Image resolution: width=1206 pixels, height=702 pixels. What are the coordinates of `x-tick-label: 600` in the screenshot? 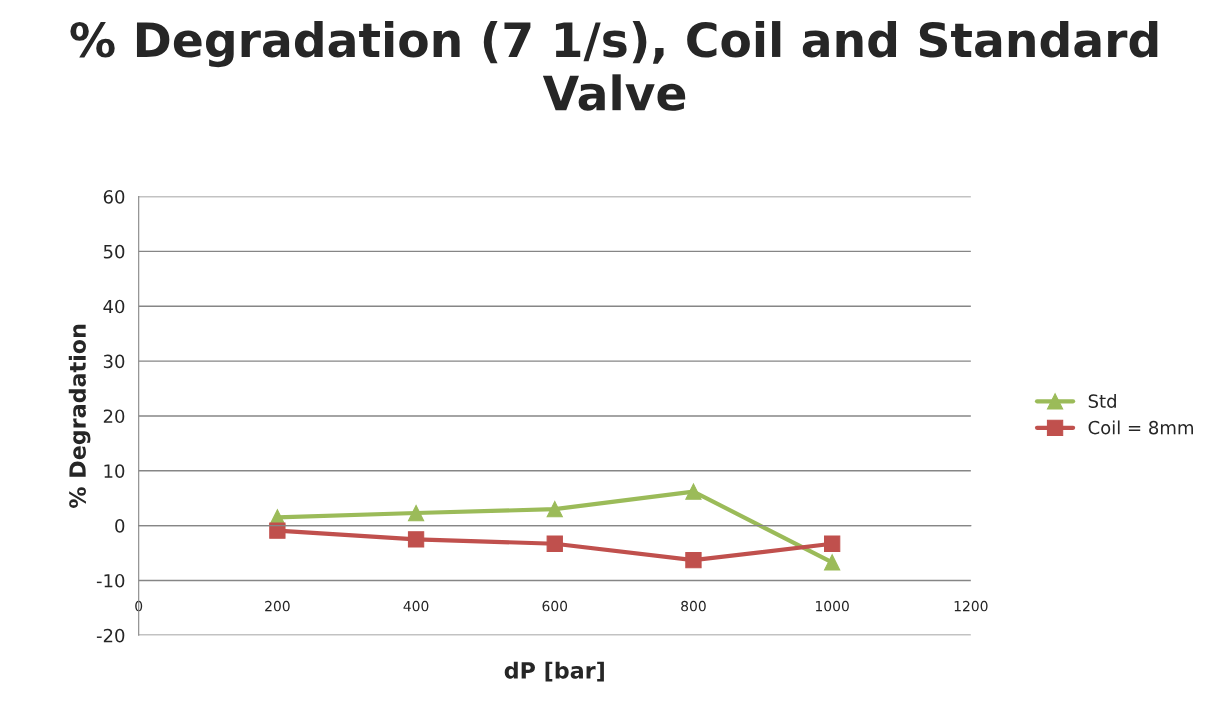 It's located at (555, 606).